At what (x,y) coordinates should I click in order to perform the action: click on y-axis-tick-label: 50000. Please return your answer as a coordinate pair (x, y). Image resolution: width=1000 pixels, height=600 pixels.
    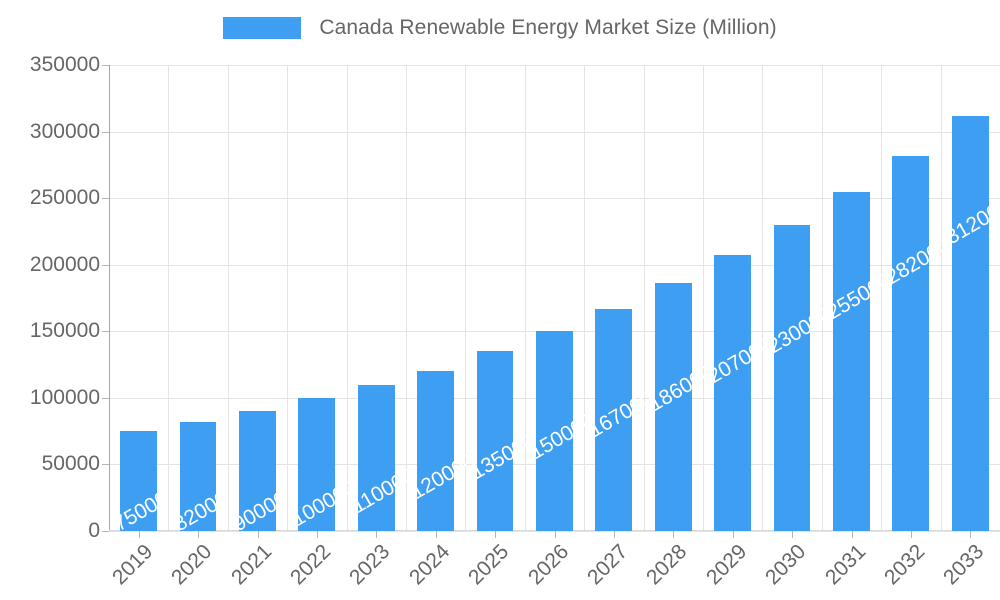
    Looking at the image, I should click on (70, 464).